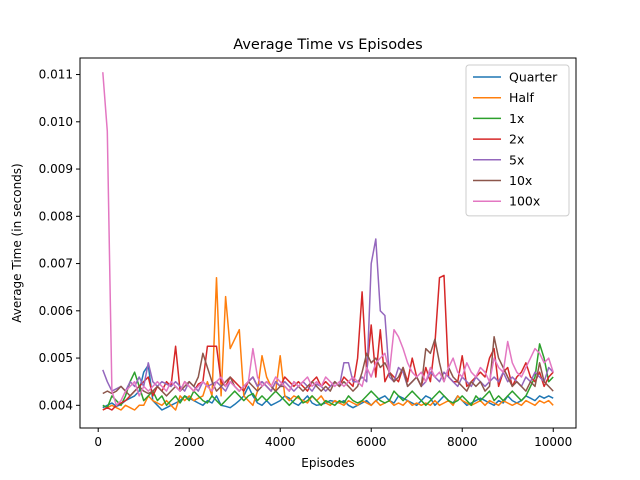  What do you see at coordinates (56, 311) in the screenshot?
I see `y-tick-label: 0.006` at bounding box center [56, 311].